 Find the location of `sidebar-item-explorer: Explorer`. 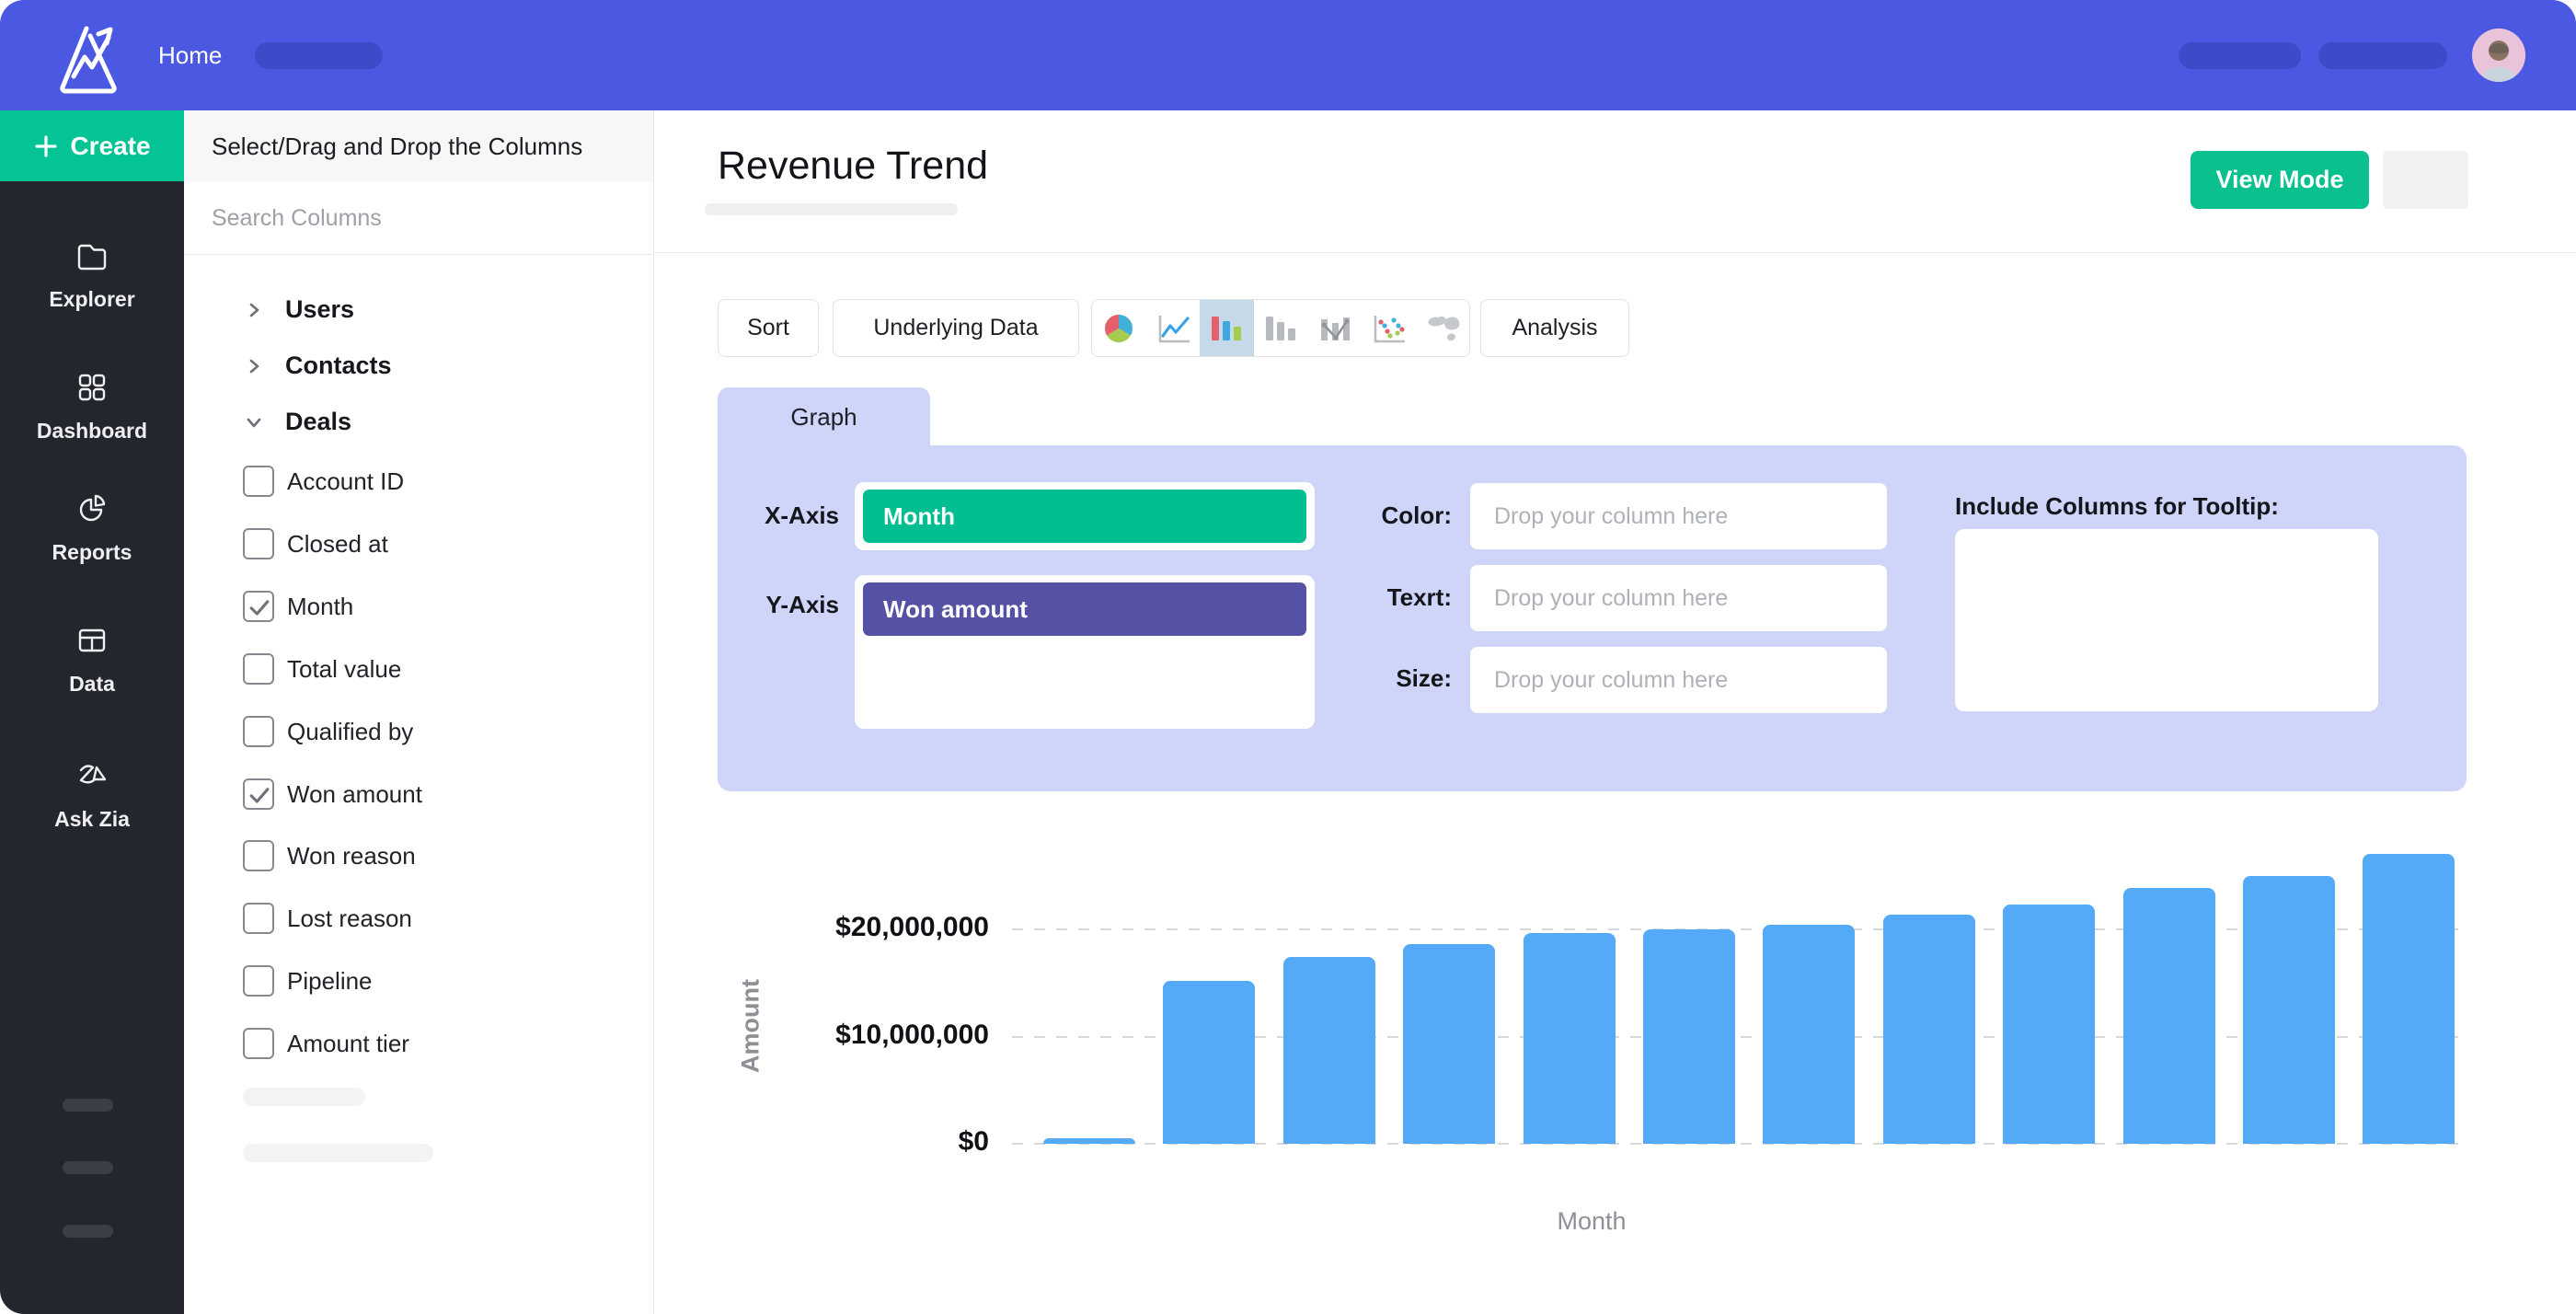

sidebar-item-explorer: Explorer is located at coordinates (92, 274).